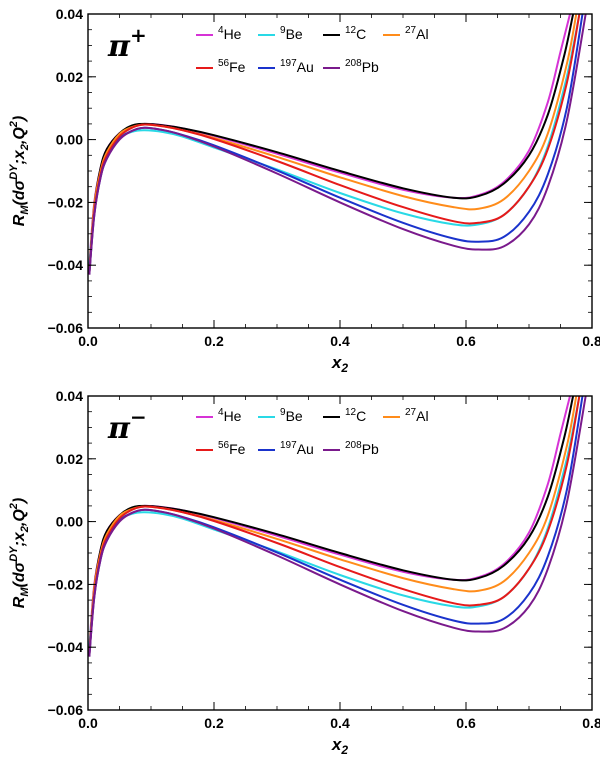  I want to click on panel-label: π+, so click(127, 43).